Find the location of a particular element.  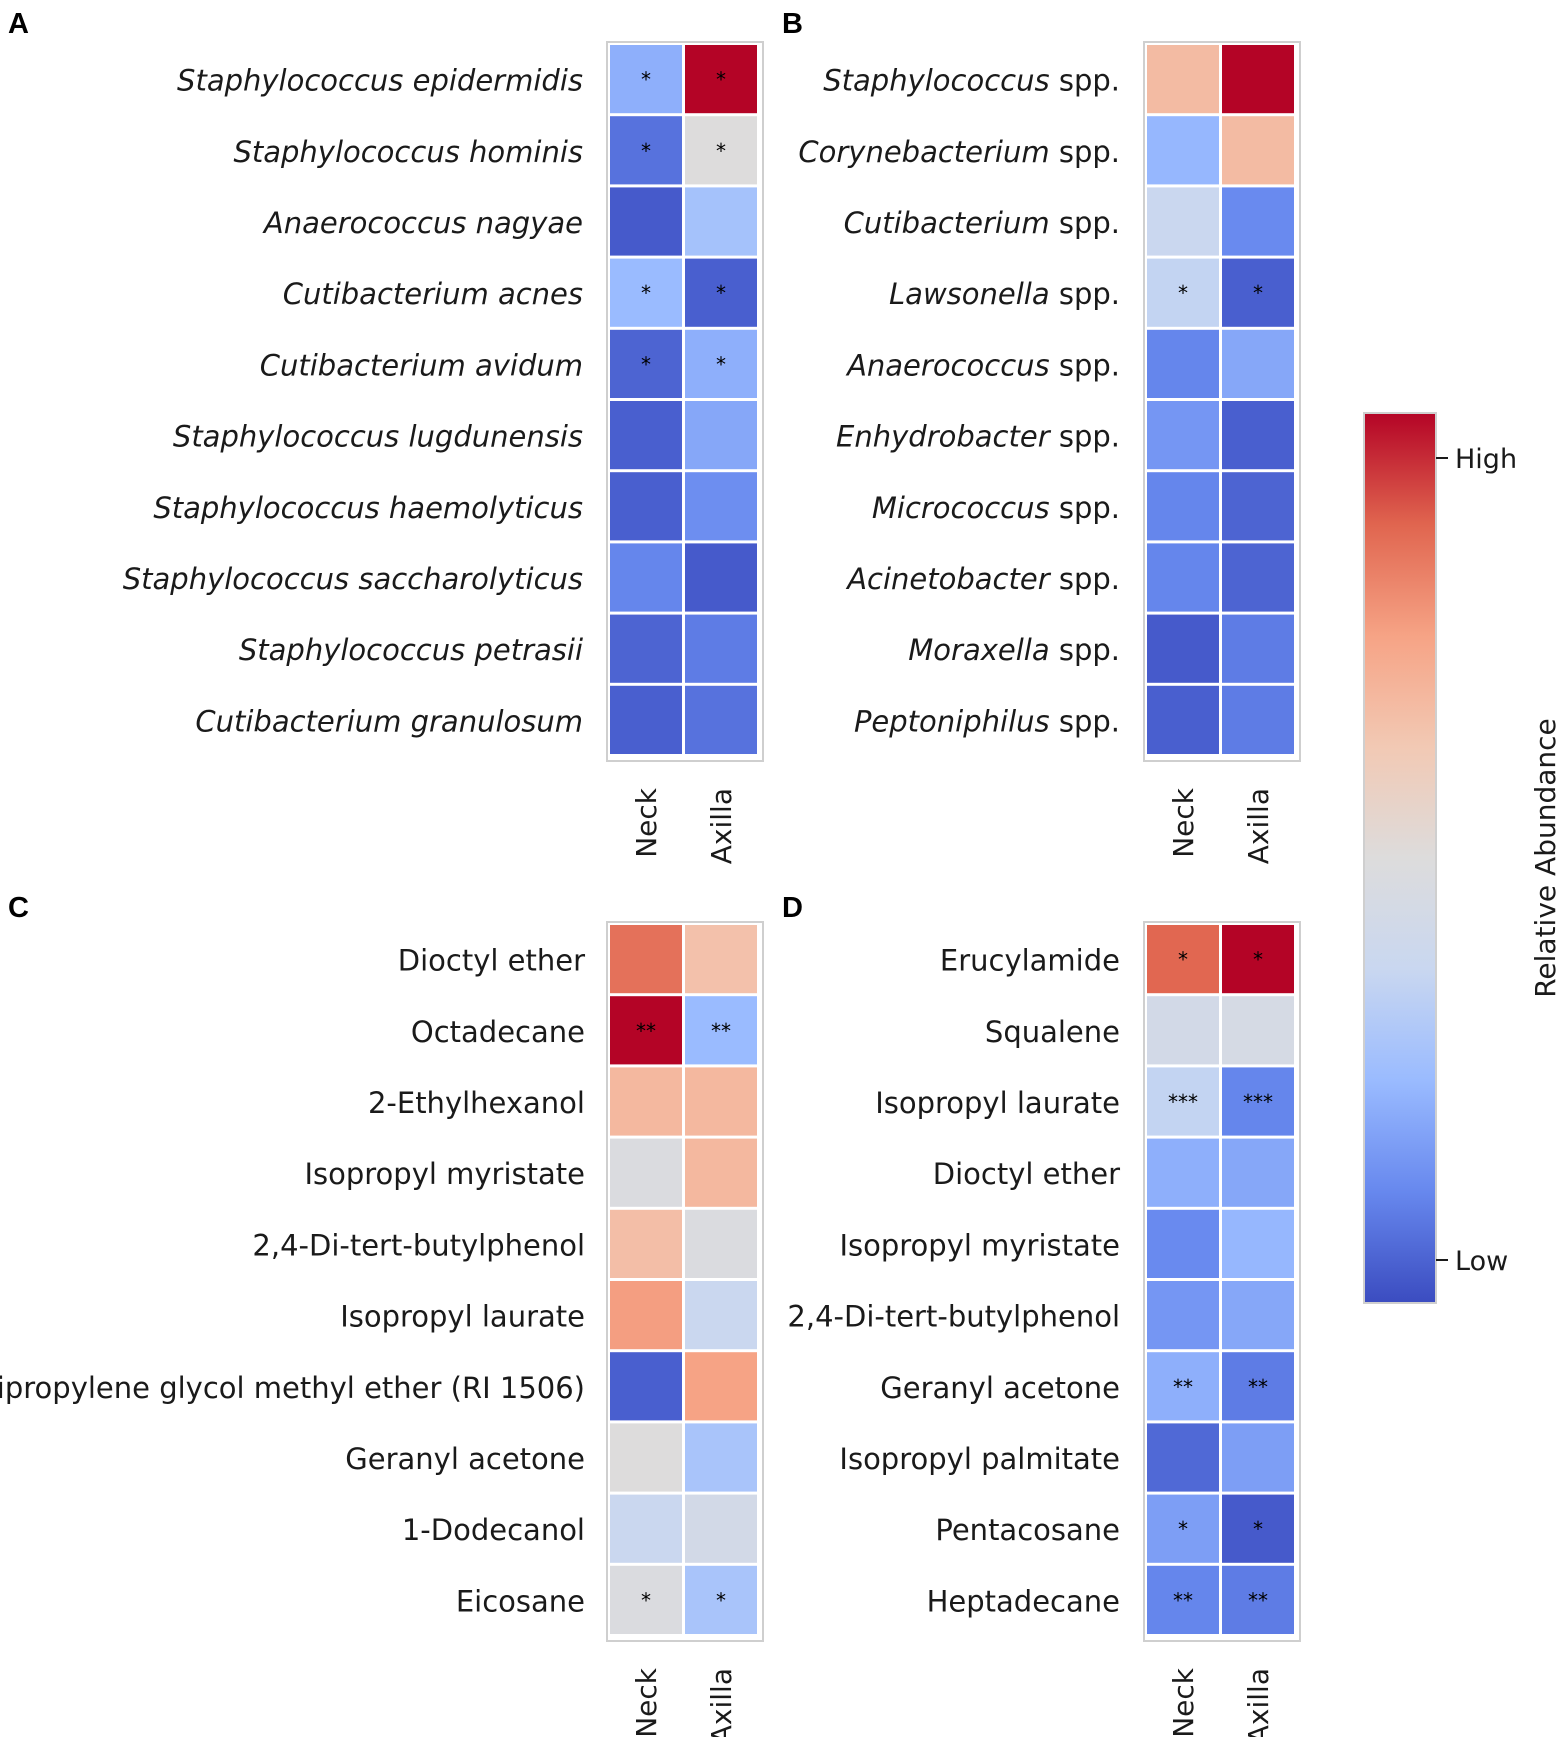

column-label-a: Axilla is located at coordinates (721, 826).